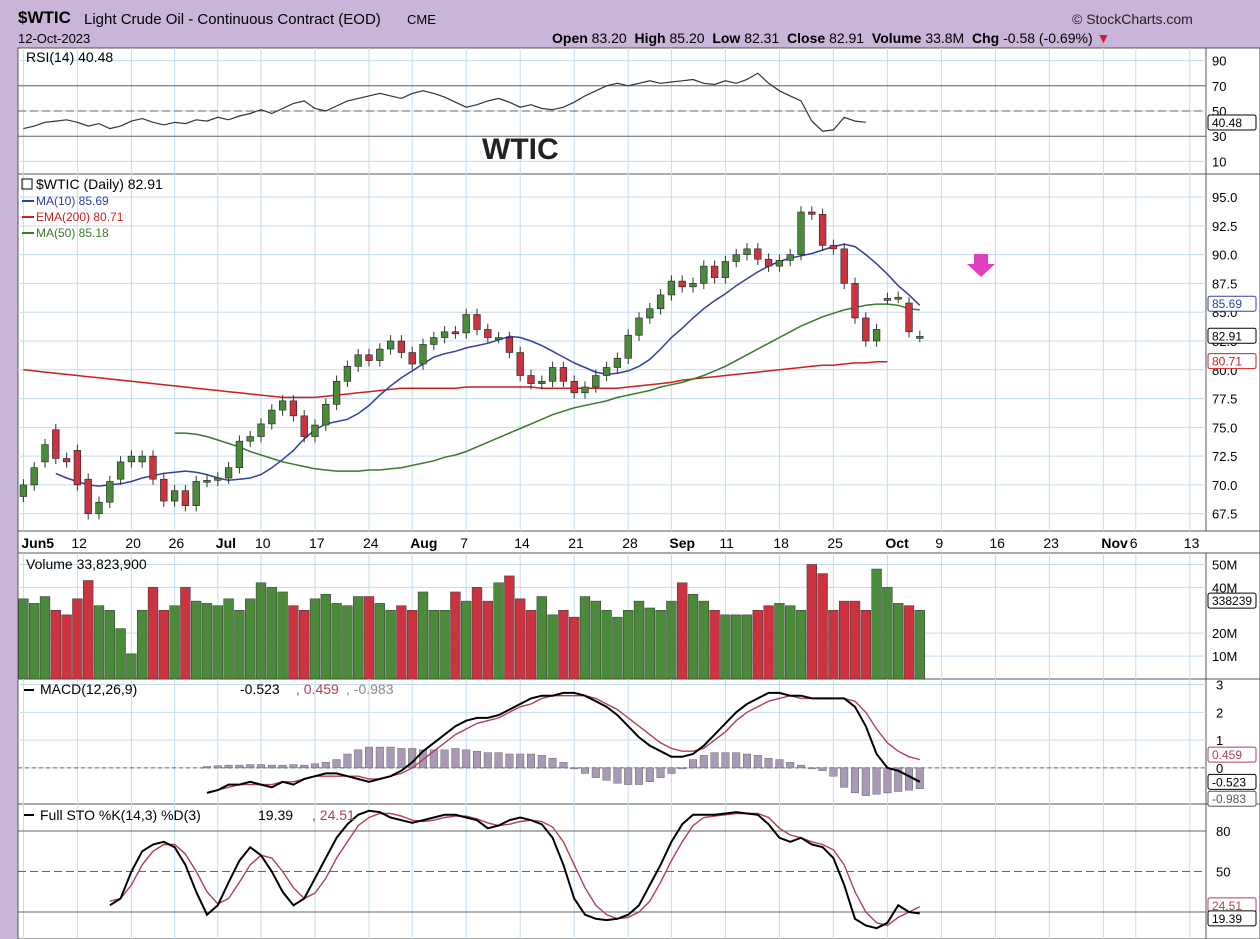 The height and width of the screenshot is (939, 1260). What do you see at coordinates (1232, 335) in the screenshot?
I see `close-value-label-box` at bounding box center [1232, 335].